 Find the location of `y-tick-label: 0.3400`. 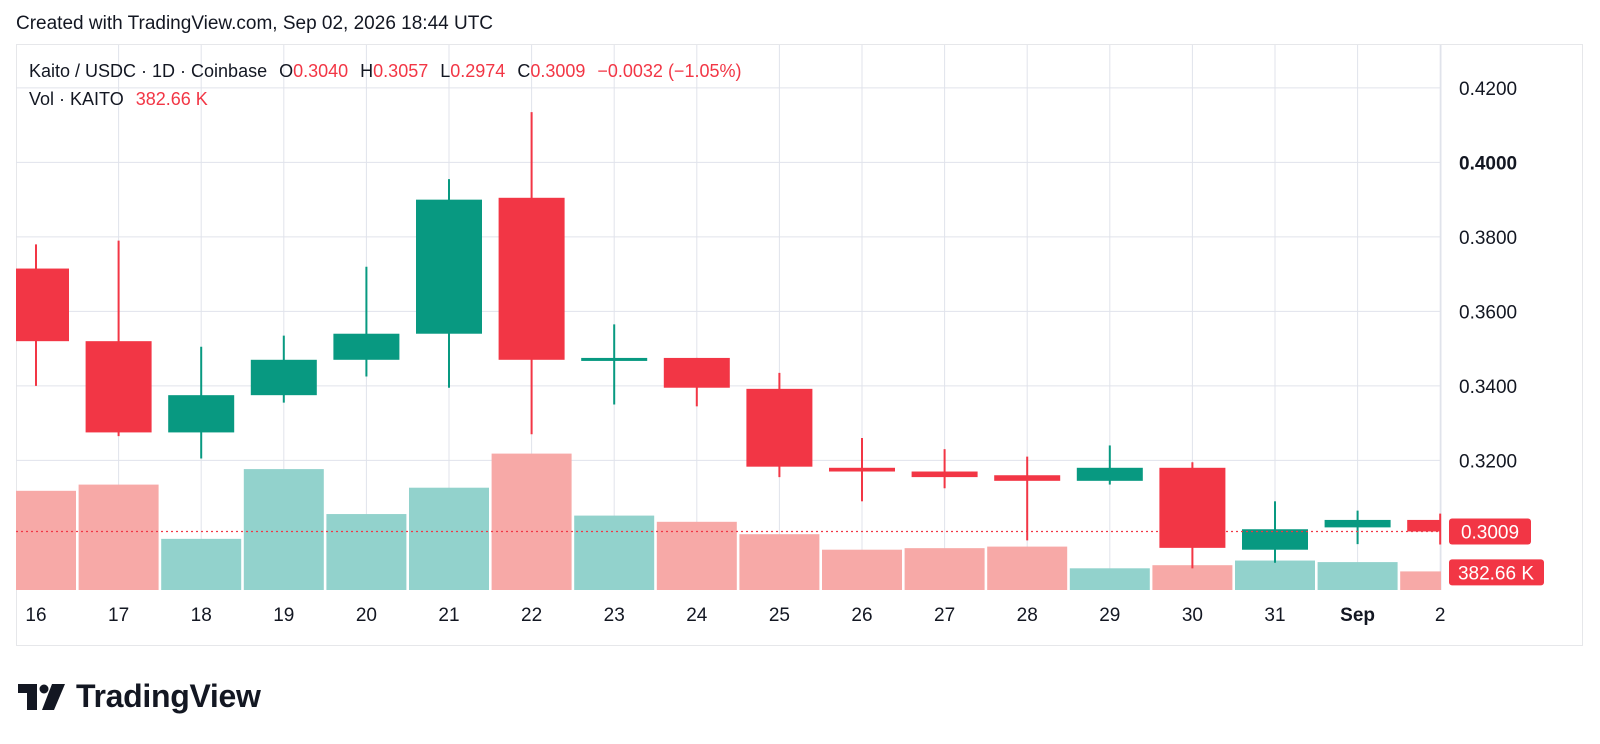

y-tick-label: 0.3400 is located at coordinates (1488, 387).